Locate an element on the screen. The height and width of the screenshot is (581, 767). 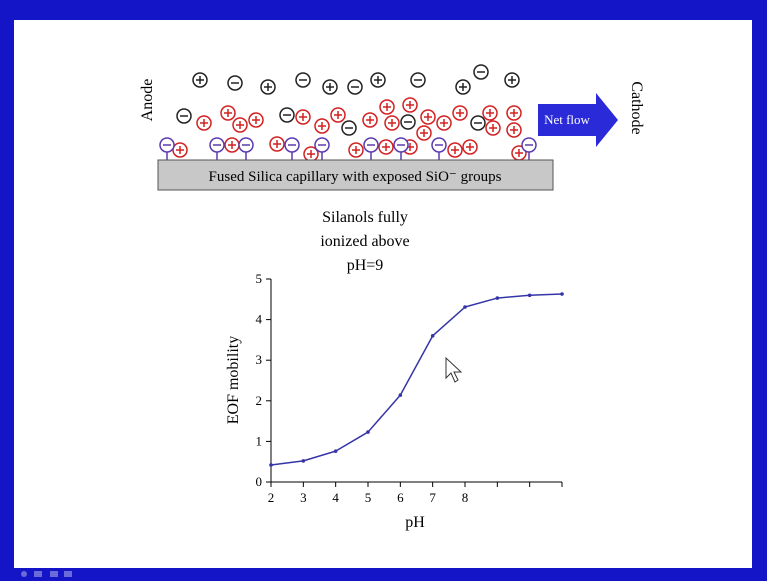
chart-title: Silanols fully is located at coordinates (365, 217).